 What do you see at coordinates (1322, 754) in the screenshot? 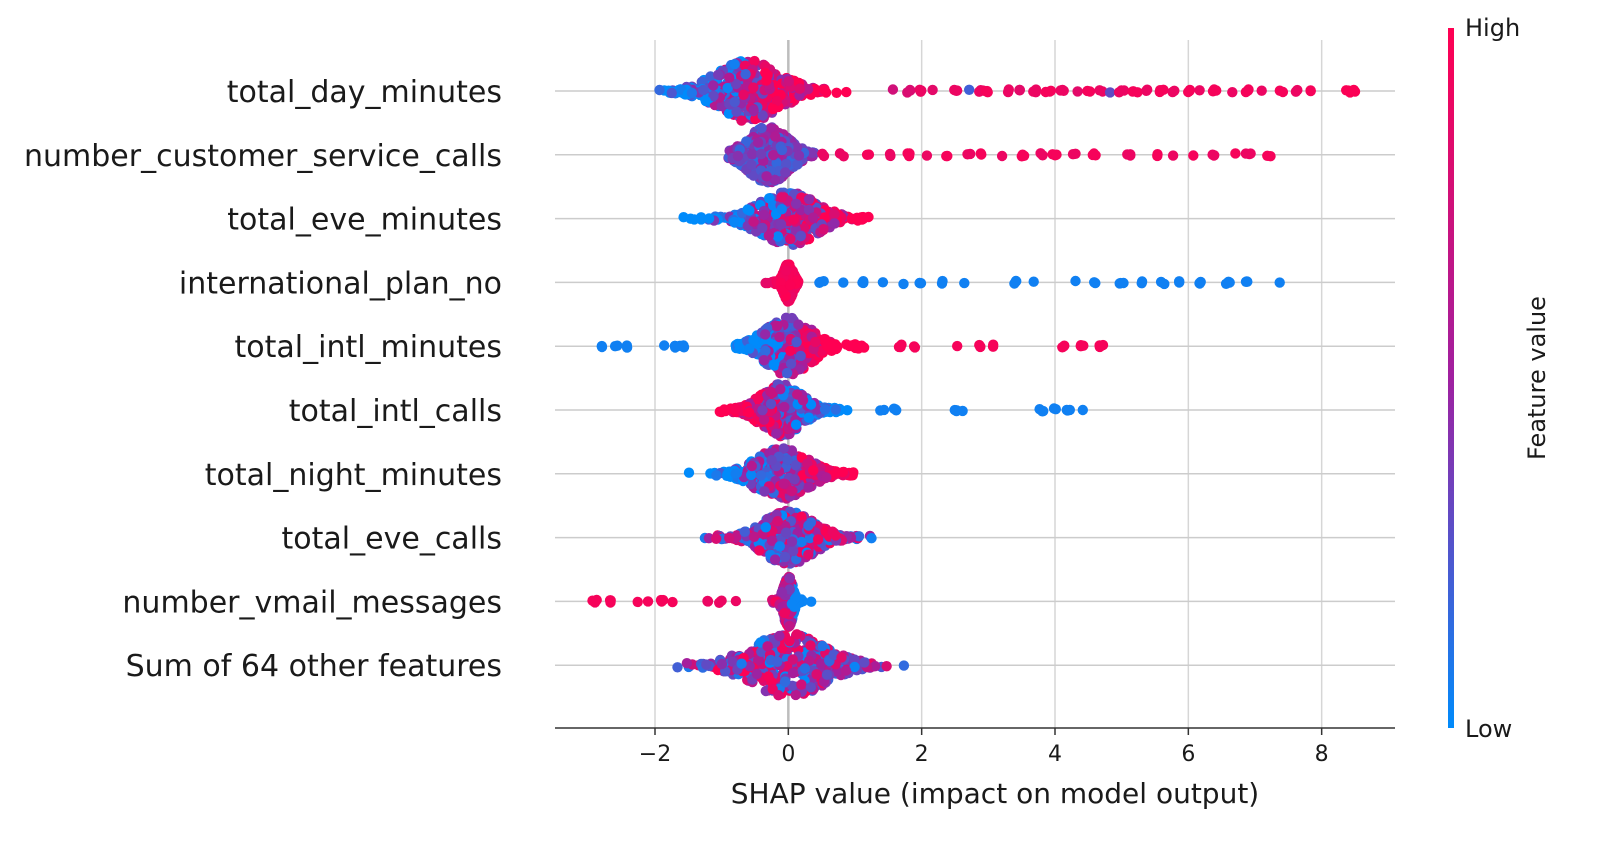
I see `x-tick-label: 8` at bounding box center [1322, 754].